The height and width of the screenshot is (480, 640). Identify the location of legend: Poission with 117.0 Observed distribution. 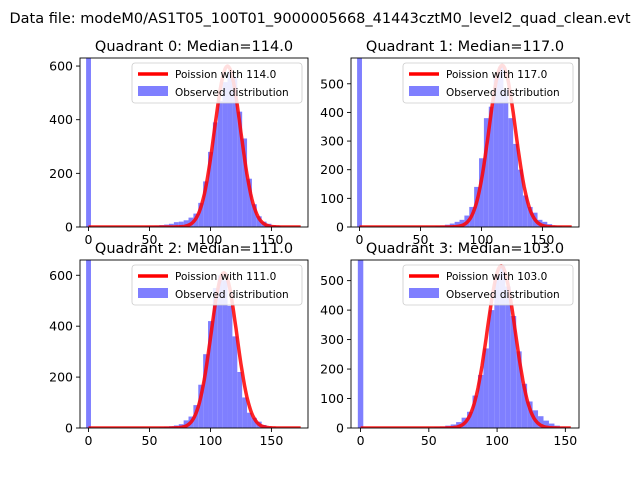
(488, 83).